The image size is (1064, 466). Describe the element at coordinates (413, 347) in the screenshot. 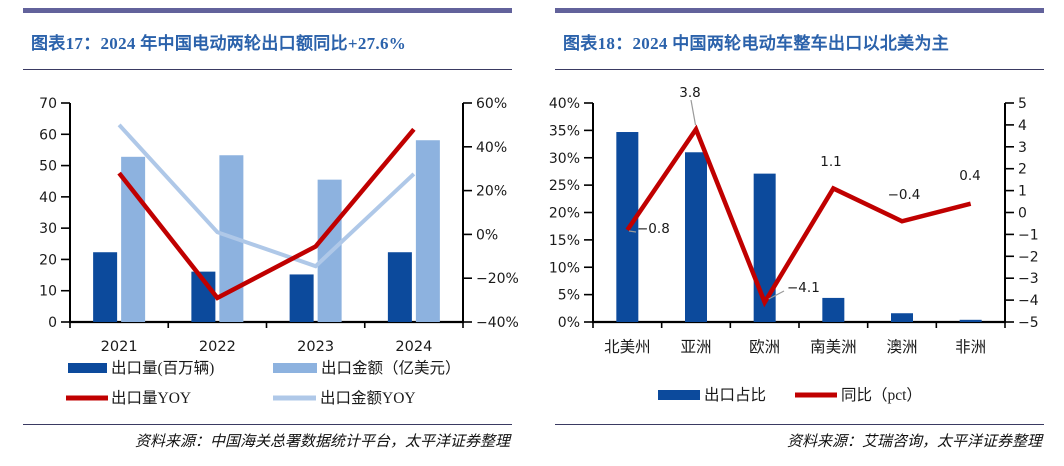

I see `category-label: 2024` at that location.